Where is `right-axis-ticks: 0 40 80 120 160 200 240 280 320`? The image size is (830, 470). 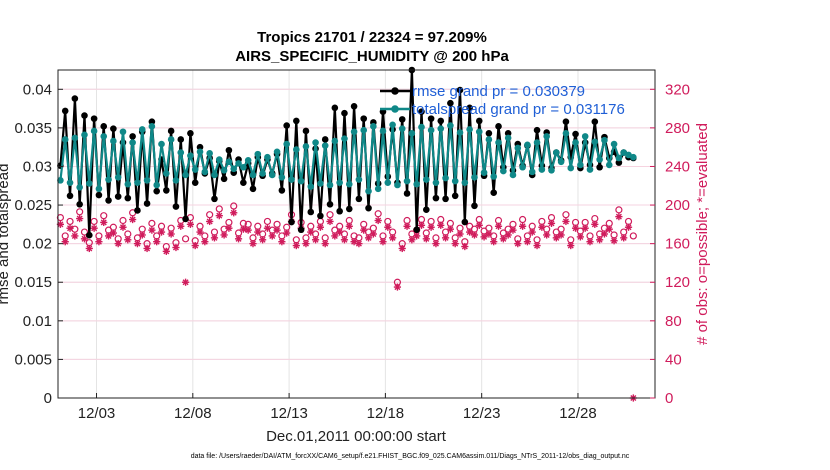 right-axis-ticks: 0 40 80 120 160 200 240 280 320 is located at coordinates (670, 244).